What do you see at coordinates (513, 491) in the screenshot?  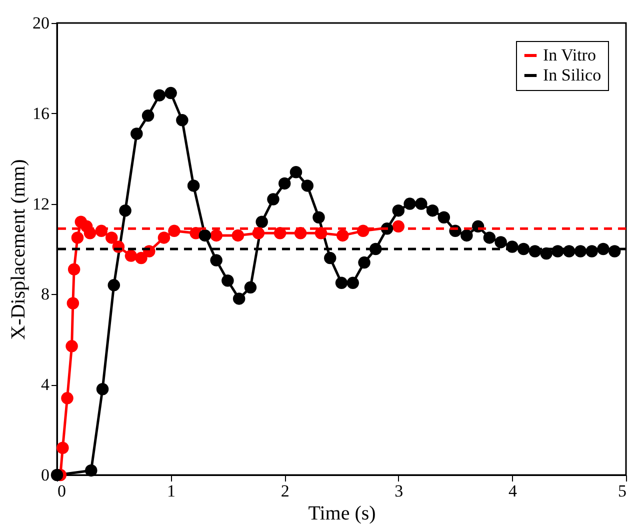 I see `x-tick-label: 4` at bounding box center [513, 491].